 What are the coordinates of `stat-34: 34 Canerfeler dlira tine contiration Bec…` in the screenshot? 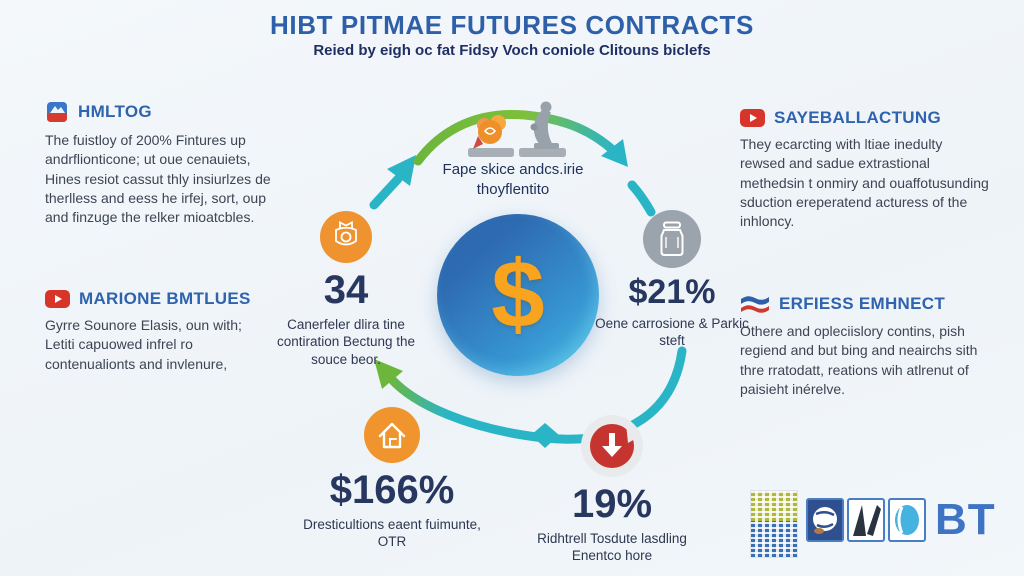 It's located at (346, 289).